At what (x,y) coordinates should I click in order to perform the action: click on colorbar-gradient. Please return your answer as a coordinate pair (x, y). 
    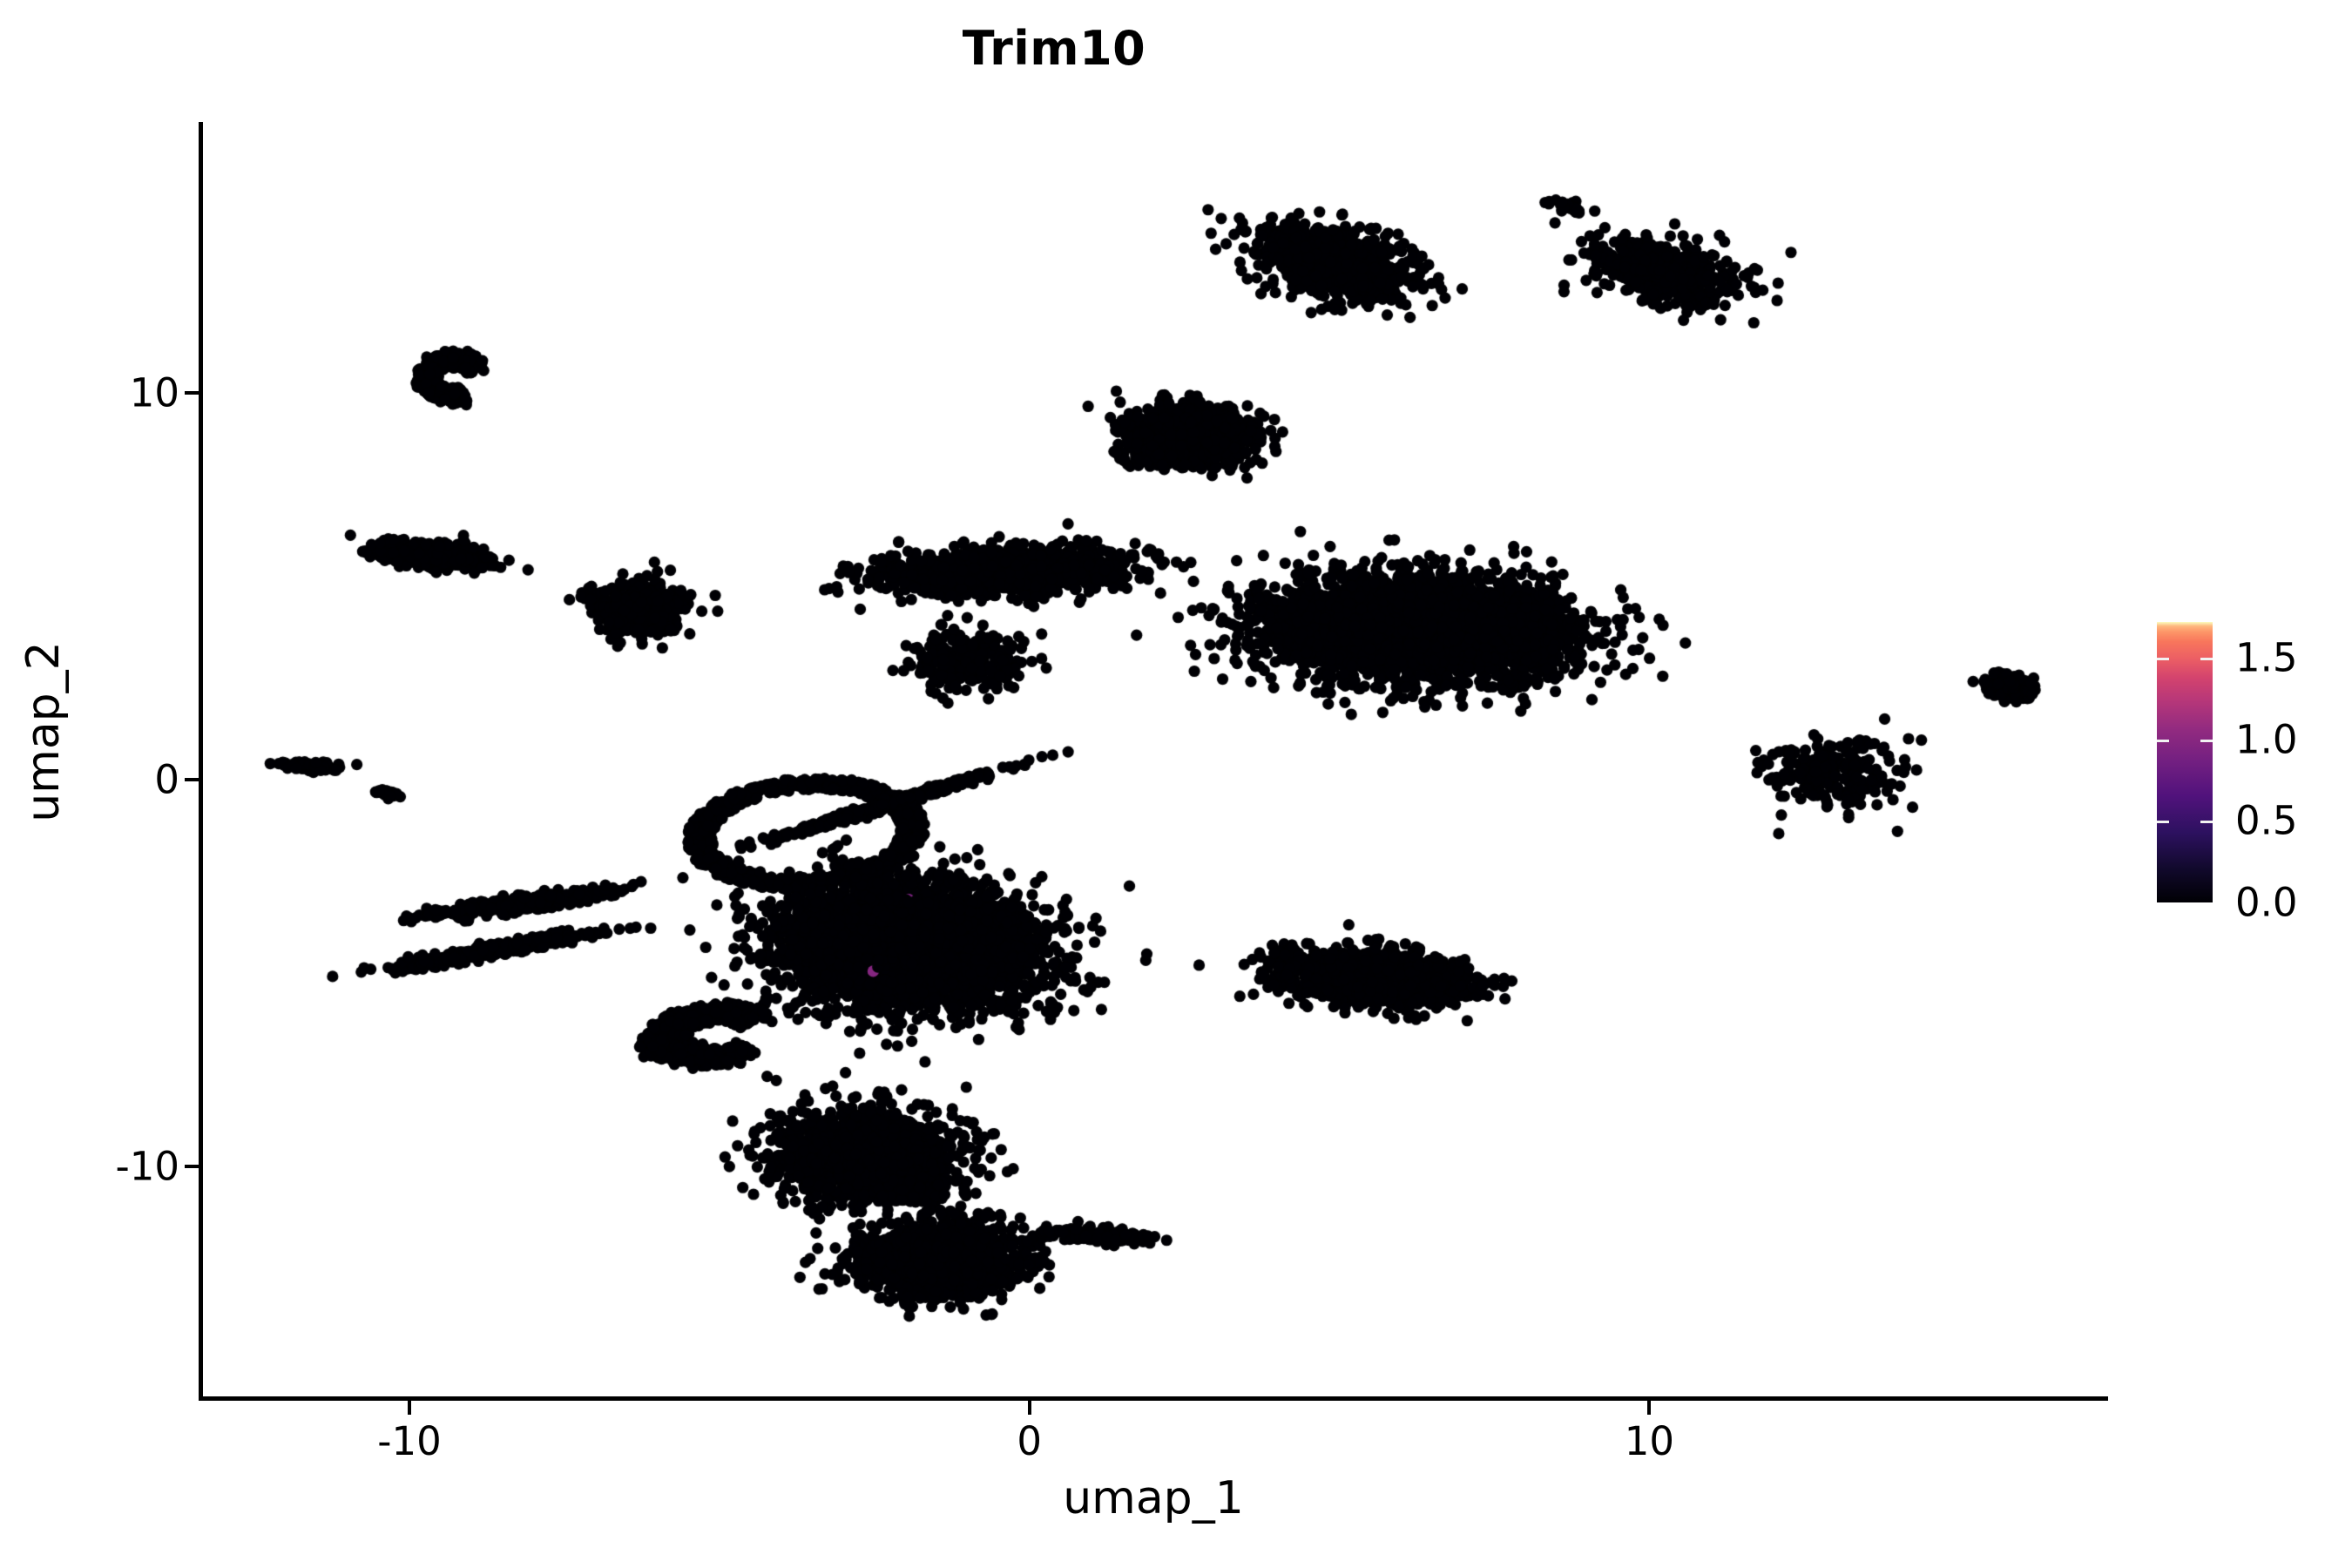
    Looking at the image, I should click on (2185, 762).